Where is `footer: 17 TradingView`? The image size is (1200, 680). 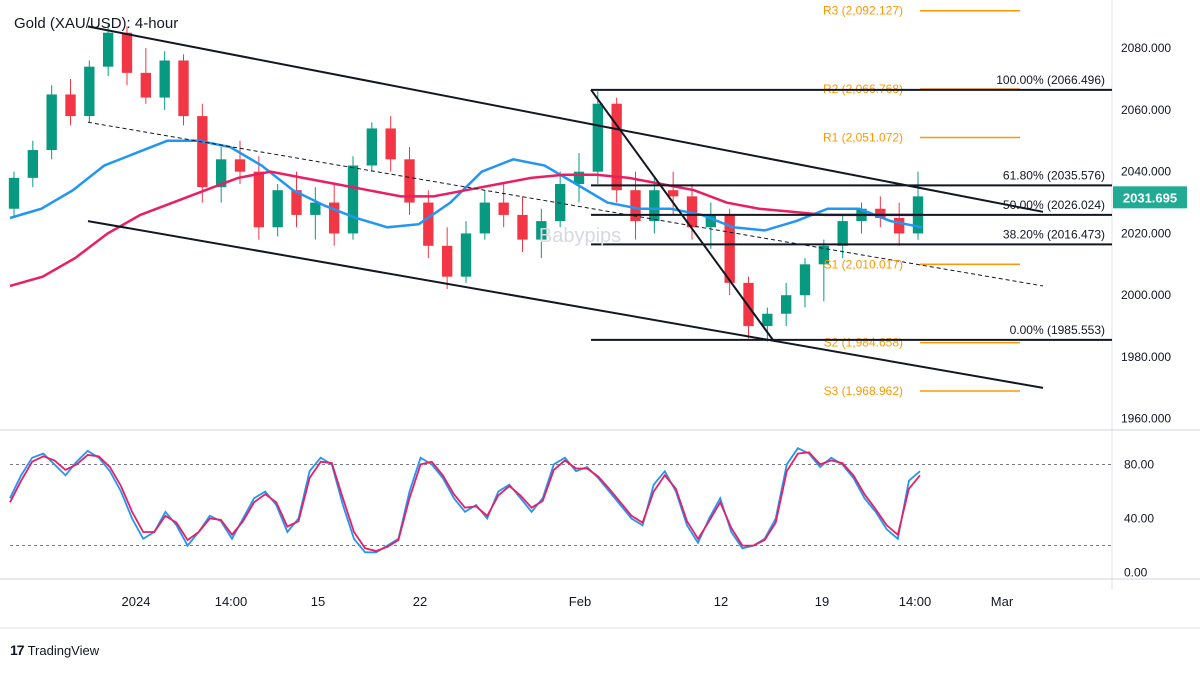 footer: 17 TradingView is located at coordinates (54, 650).